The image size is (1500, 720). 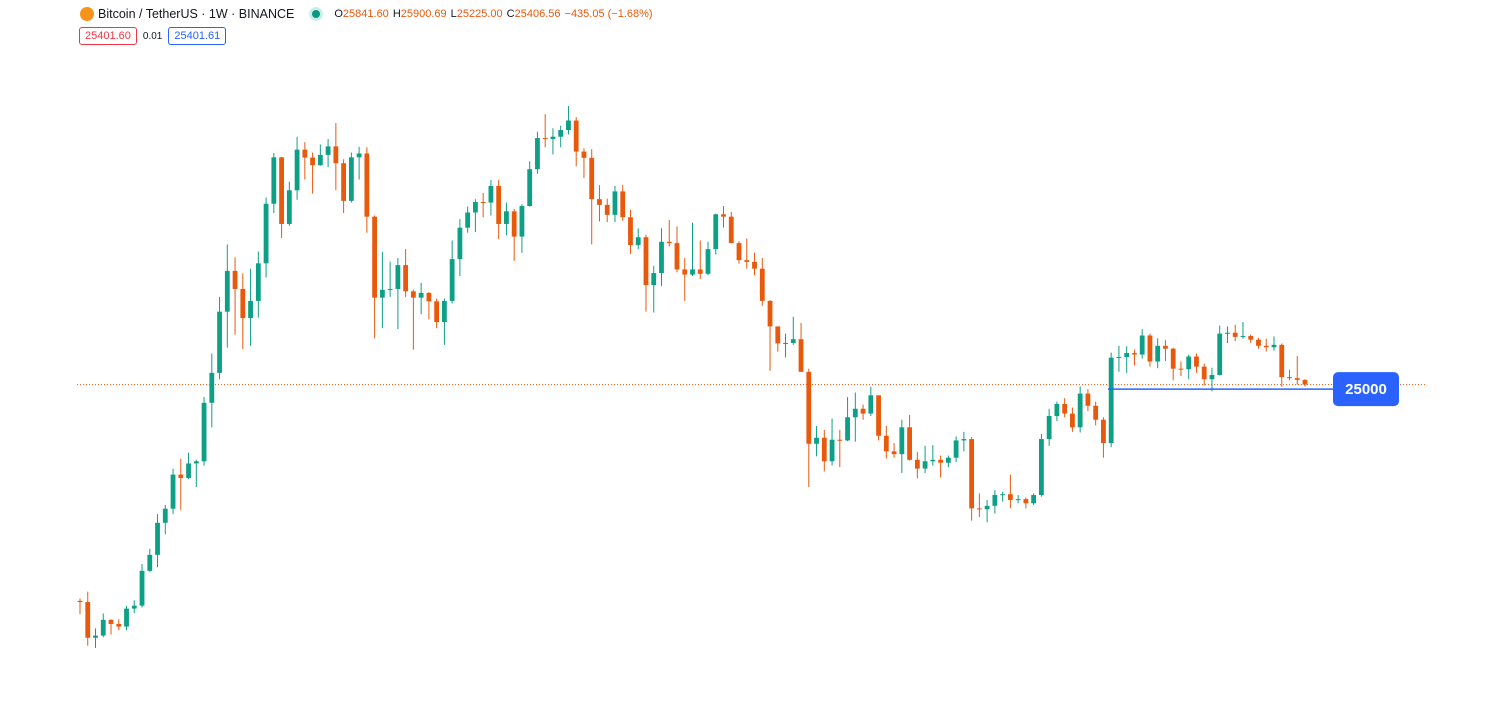 What do you see at coordinates (197, 36) in the screenshot?
I see `buy-button: 25401.61` at bounding box center [197, 36].